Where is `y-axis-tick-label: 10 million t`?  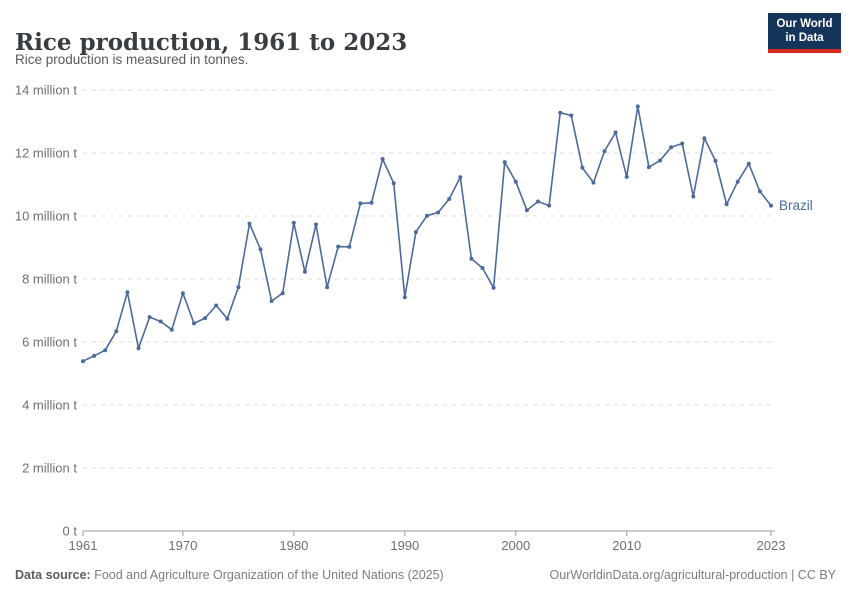
y-axis-tick-label: 10 million t is located at coordinates (46, 216).